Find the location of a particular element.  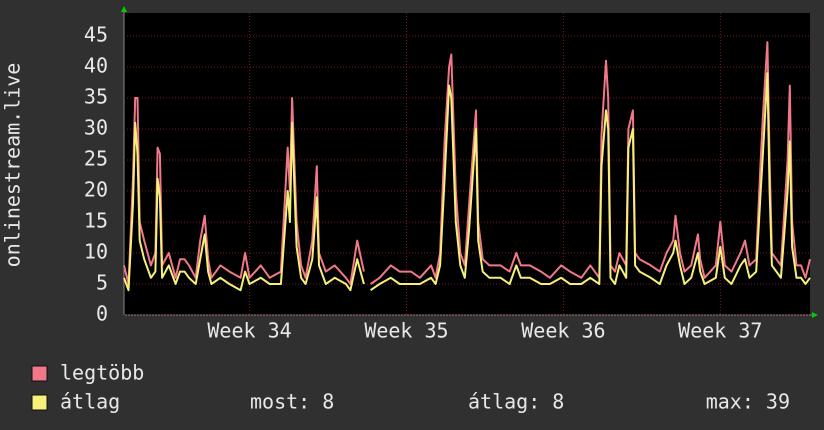

x-tick-label: Week 35 is located at coordinates (406, 331).